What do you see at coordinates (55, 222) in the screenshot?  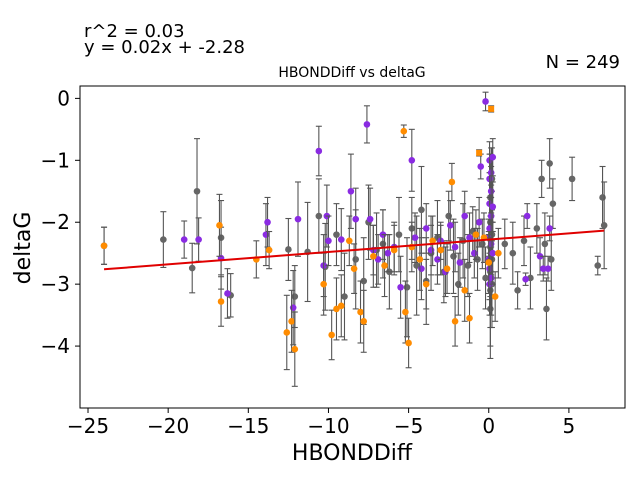 I see `y-tick-label: −2` at bounding box center [55, 222].